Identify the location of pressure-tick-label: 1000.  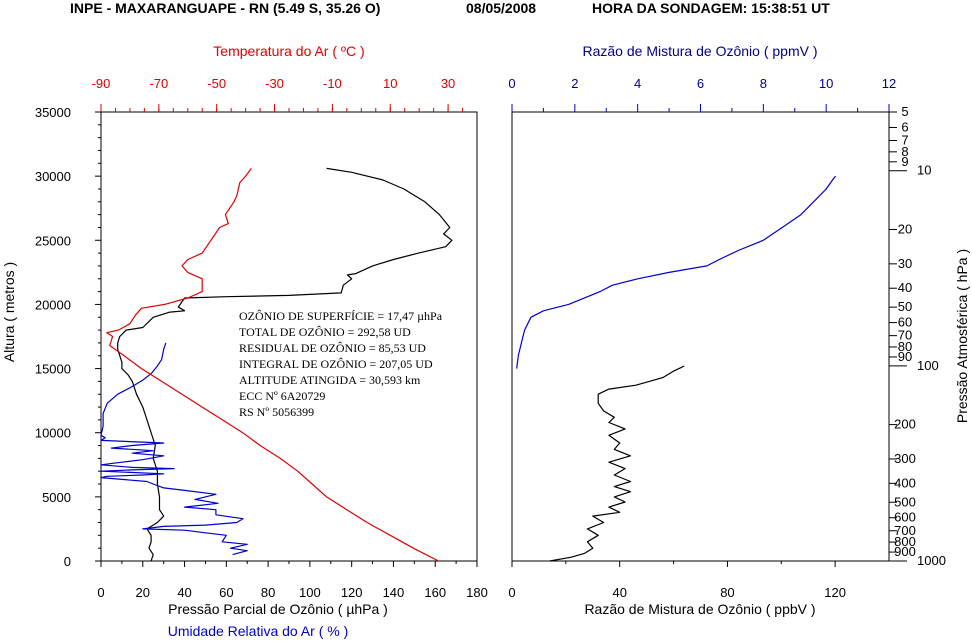
(931, 560).